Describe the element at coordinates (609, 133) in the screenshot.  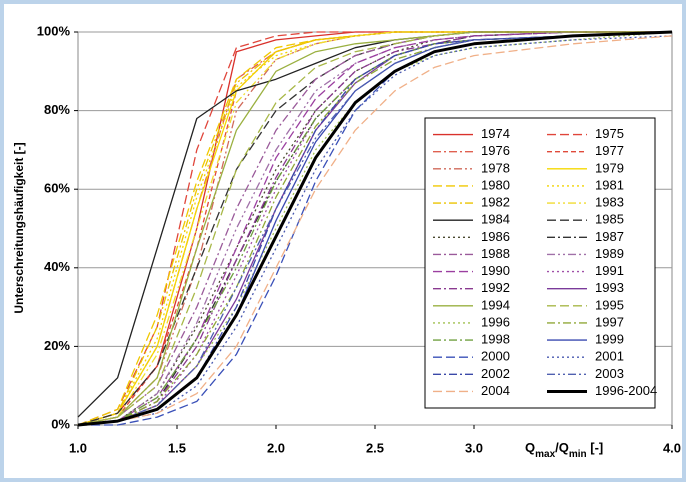
I see `legend-label: 1975` at that location.